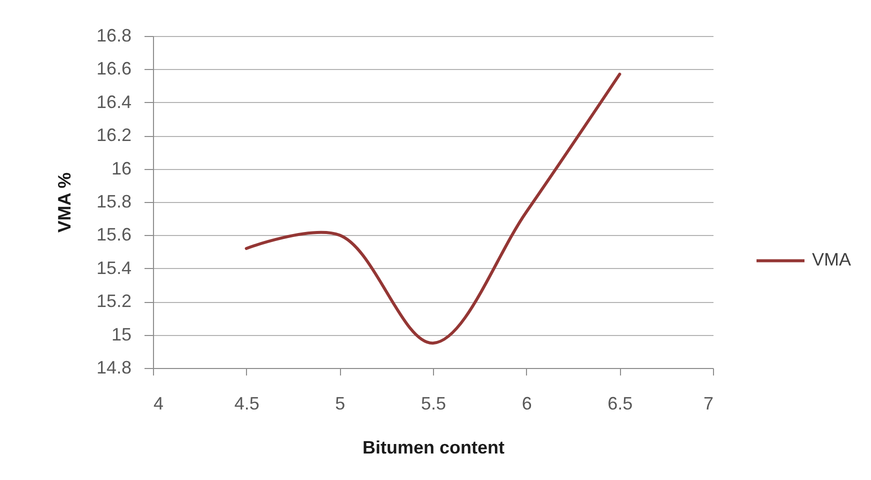 This screenshot has width=871, height=480. I want to click on y-tick-label: 16.6, so click(114, 68).